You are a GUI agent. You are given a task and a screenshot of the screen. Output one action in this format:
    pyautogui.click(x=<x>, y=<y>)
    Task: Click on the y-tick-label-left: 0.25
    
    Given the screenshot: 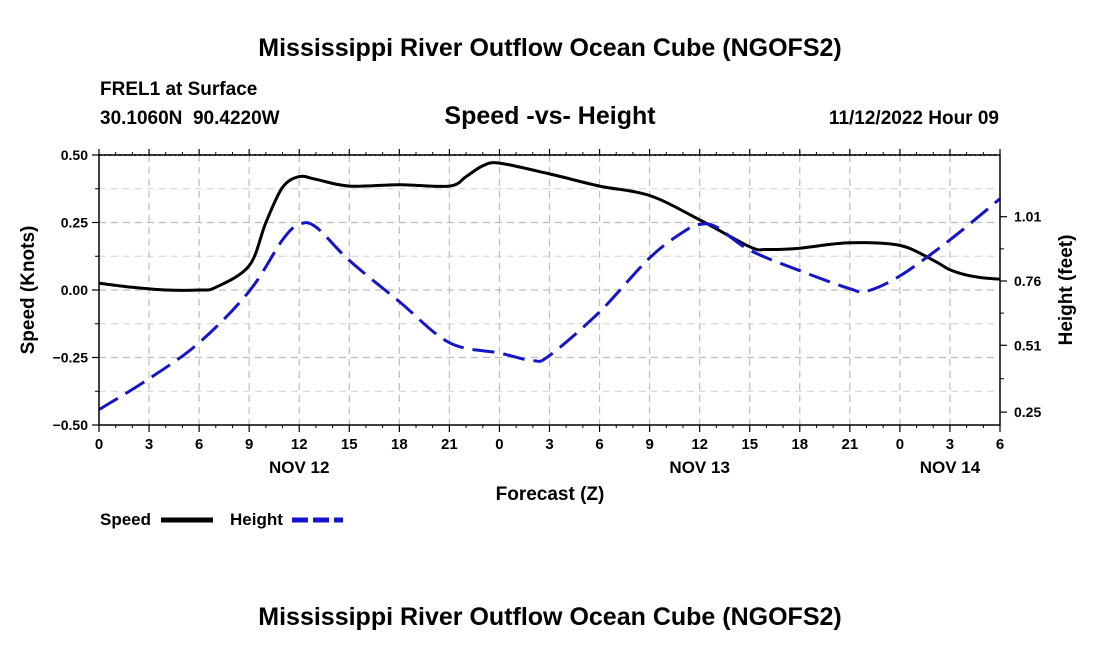 What is the action you would take?
    pyautogui.click(x=74, y=223)
    